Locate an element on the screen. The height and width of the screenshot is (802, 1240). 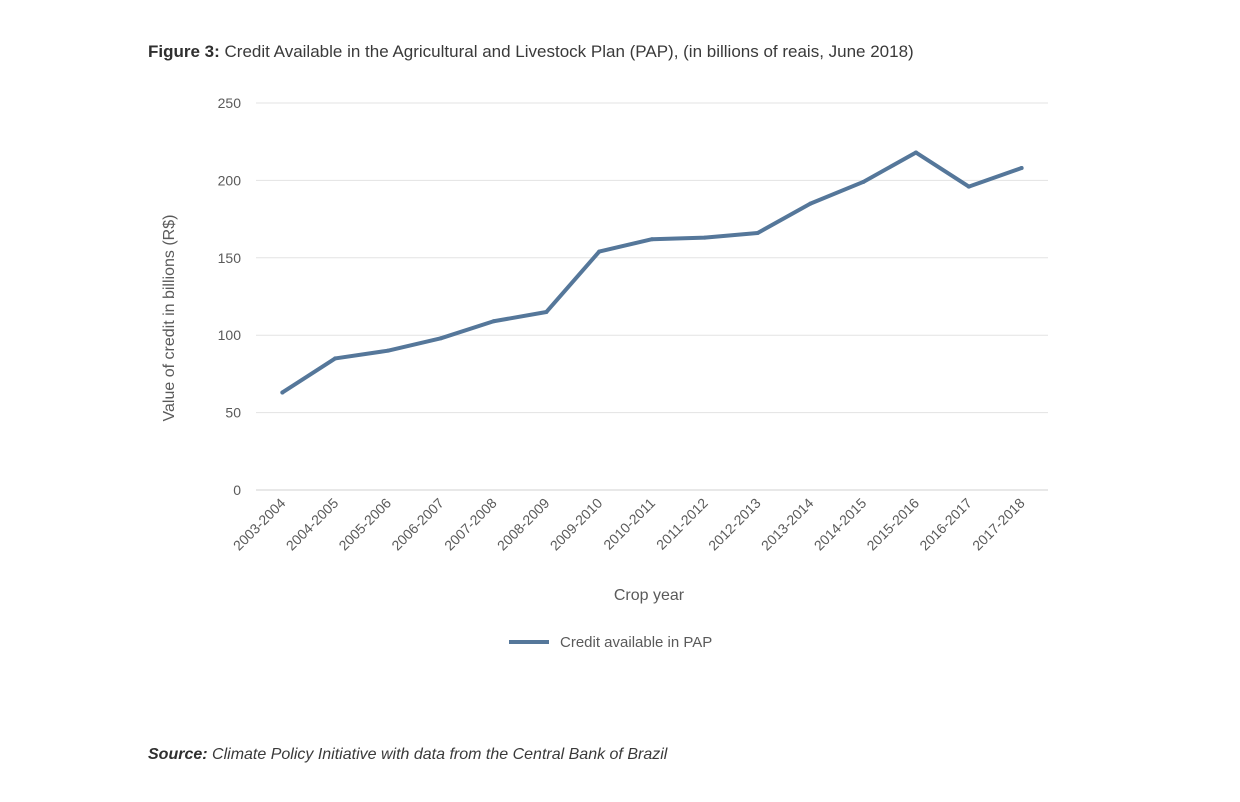
x-tick-label: 2014-2015 is located at coordinates (840, 524).